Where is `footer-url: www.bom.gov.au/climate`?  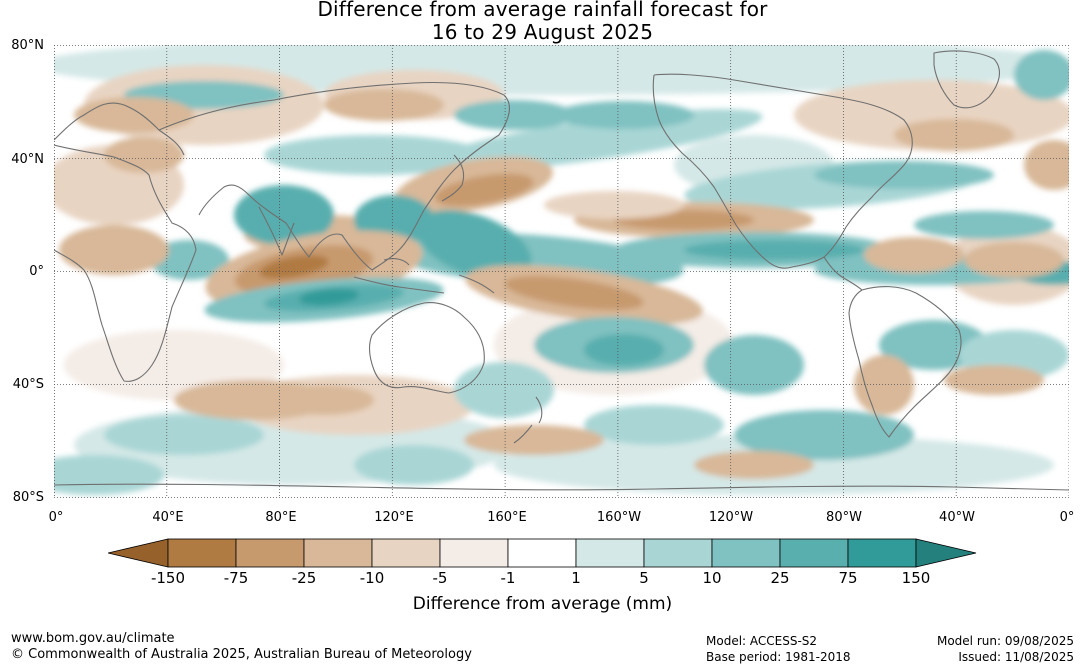 footer-url: www.bom.gov.au/climate is located at coordinates (93, 638).